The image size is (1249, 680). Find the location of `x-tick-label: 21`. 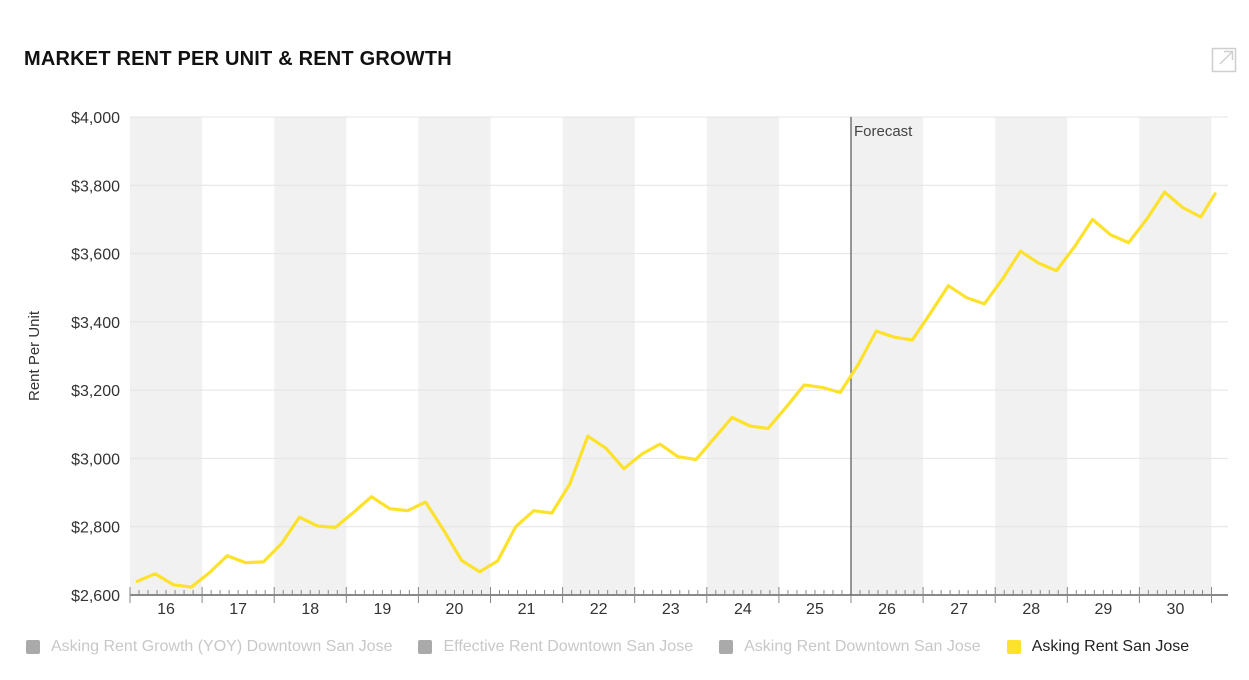

x-tick-label: 21 is located at coordinates (527, 609).